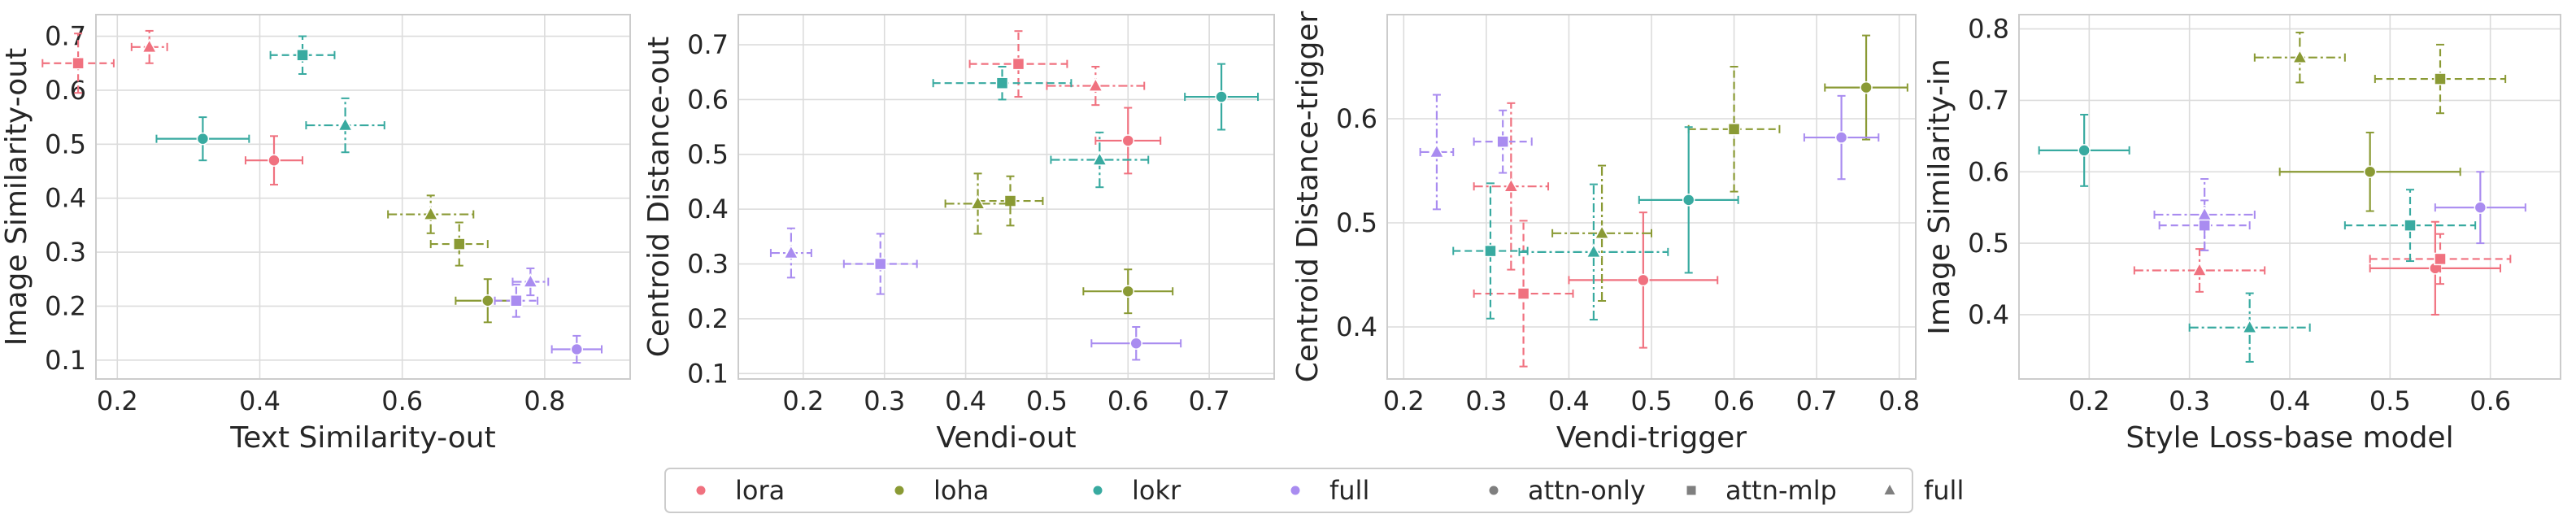  I want to click on legend-frame, so click(1288, 490).